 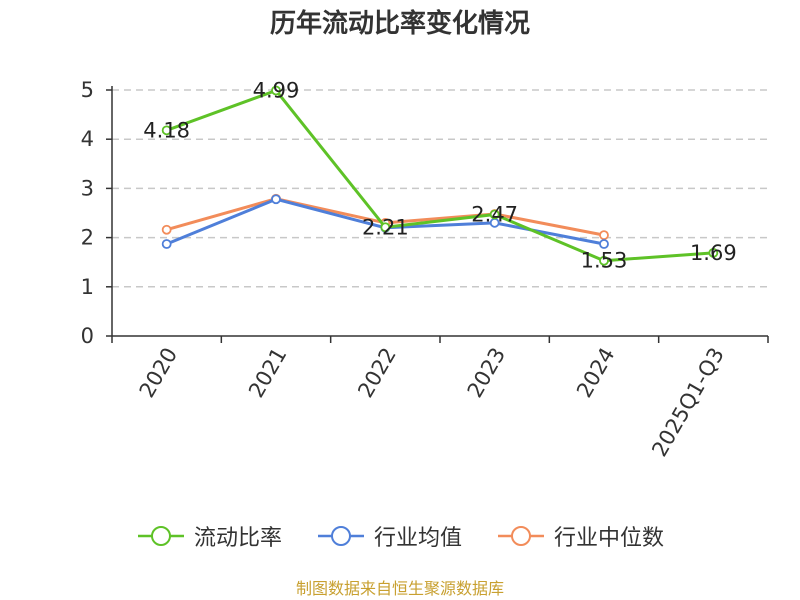 I want to click on chart-title: 历年流动比率变化情况, so click(x=399, y=24).